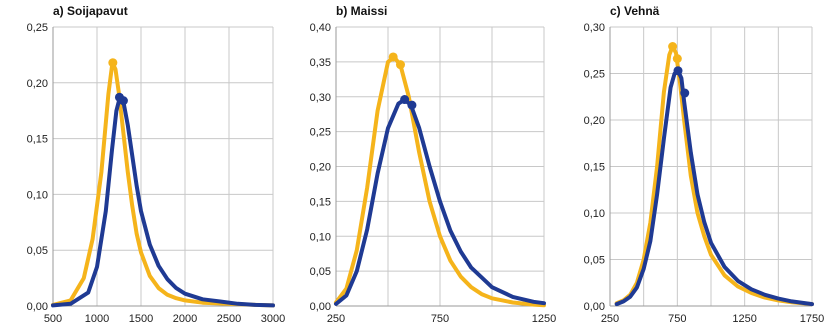 The height and width of the screenshot is (330, 828). I want to click on panel-c-title: c) Vehnä, so click(635, 11).